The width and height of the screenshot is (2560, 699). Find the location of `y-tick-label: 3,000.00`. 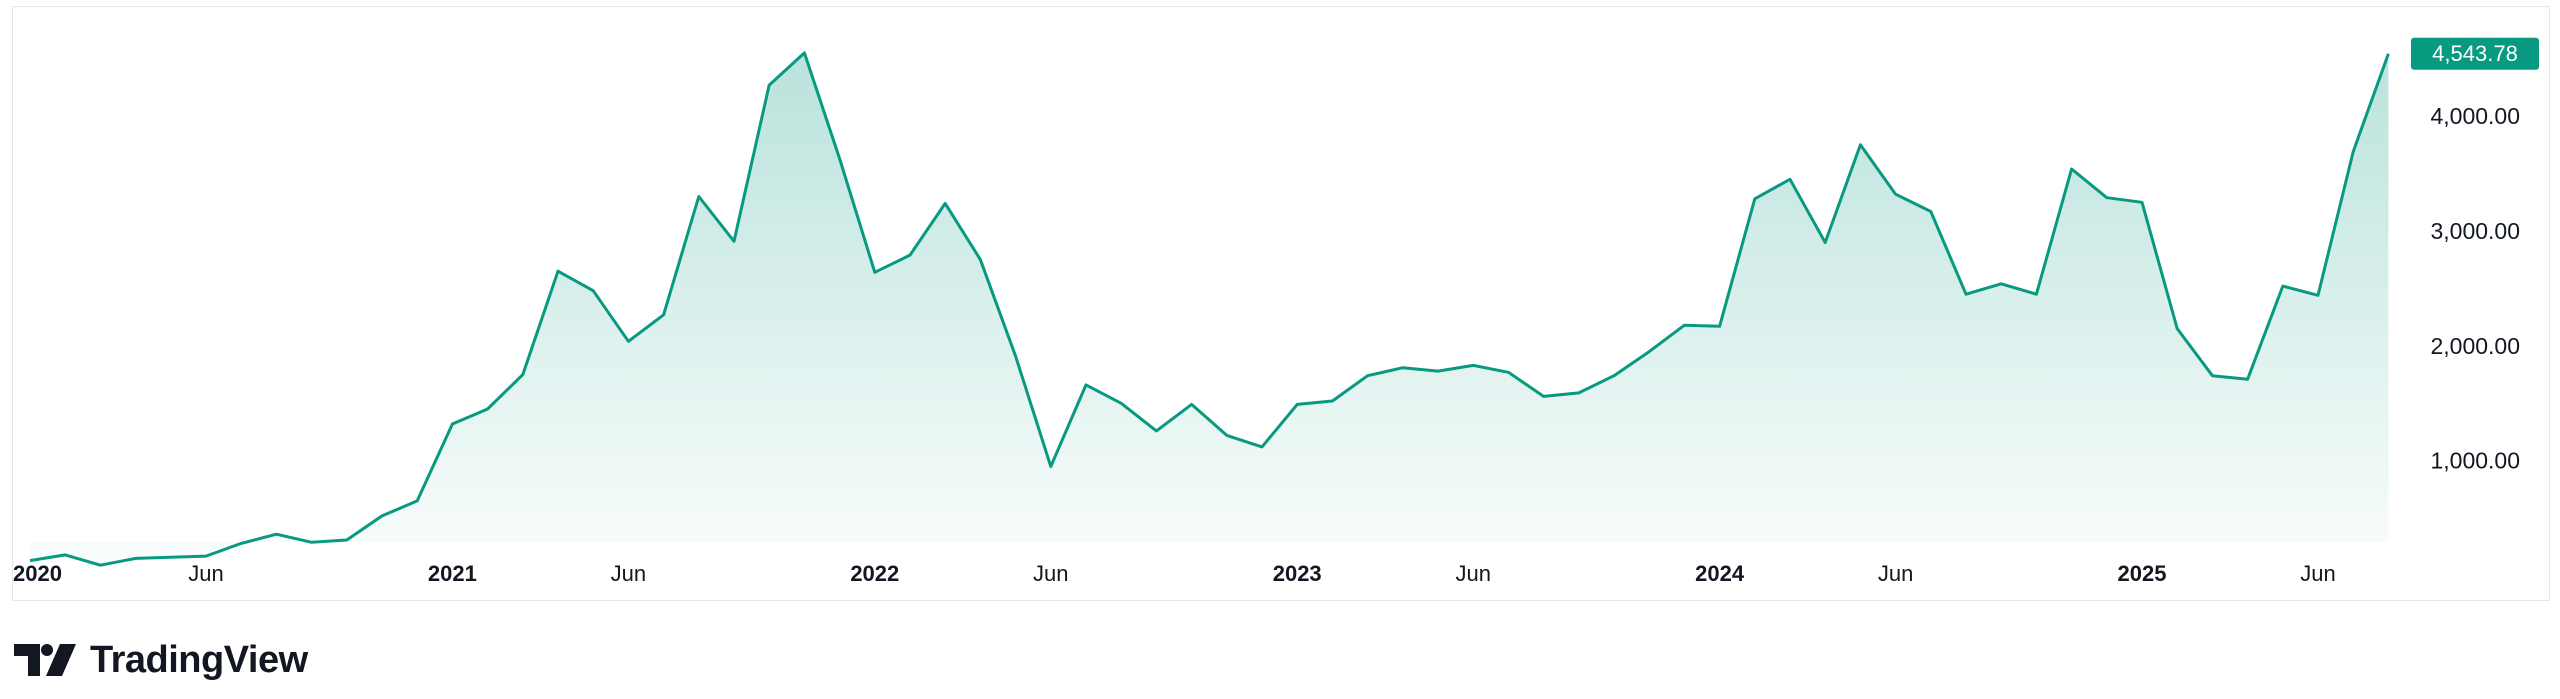

y-tick-label: 3,000.00 is located at coordinates (2475, 231).